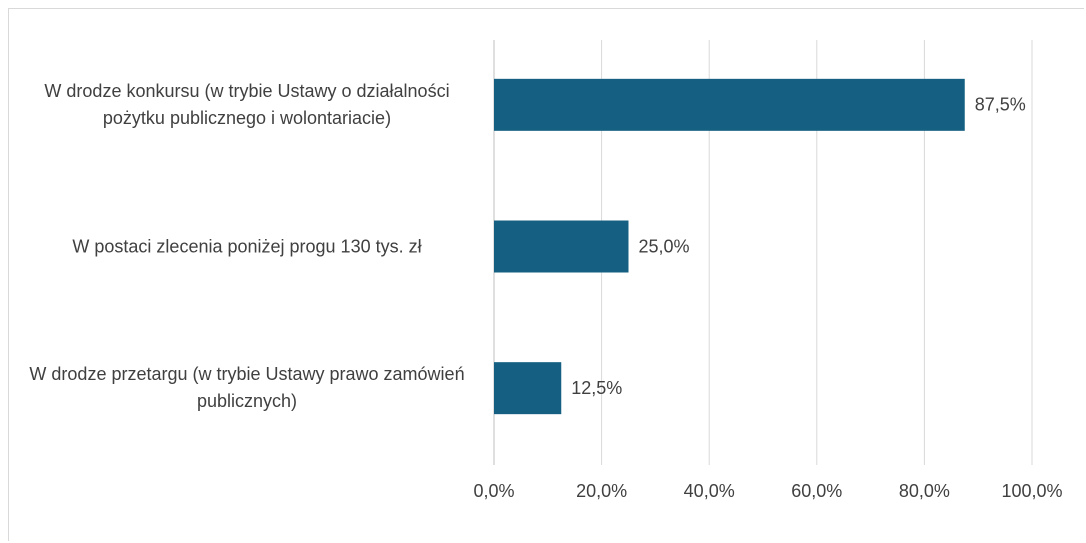  Describe the element at coordinates (816, 491) in the screenshot. I see `x-tick-label: 60,0%` at that location.